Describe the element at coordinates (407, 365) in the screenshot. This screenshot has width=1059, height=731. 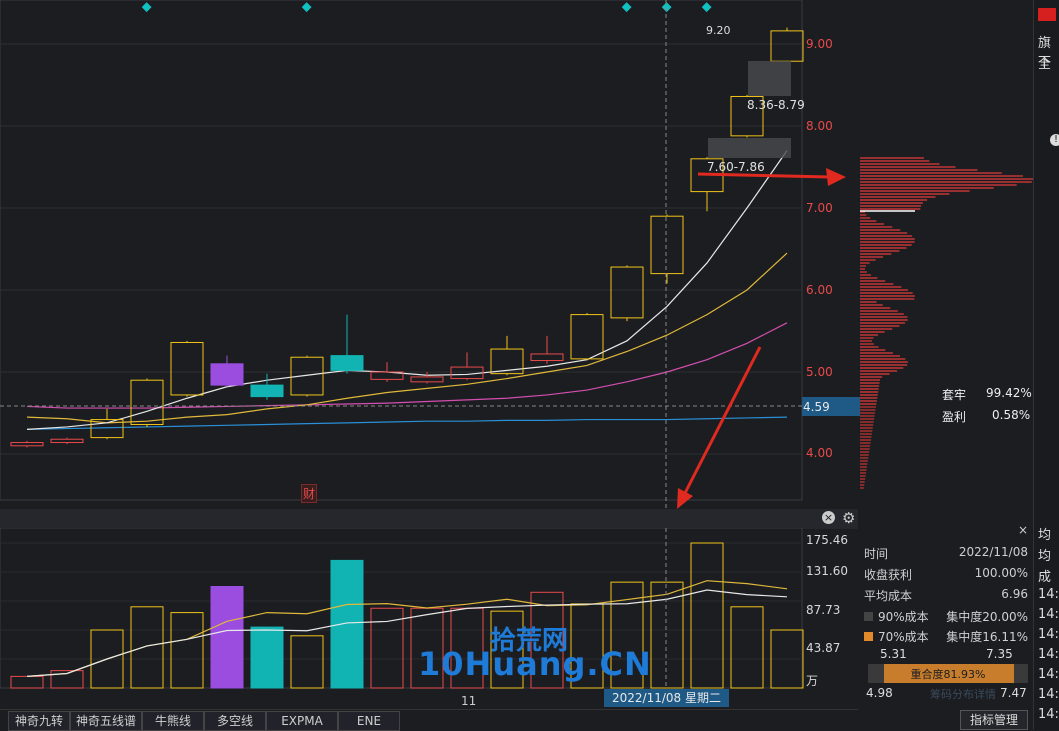
I see `ma_pink-line` at that location.